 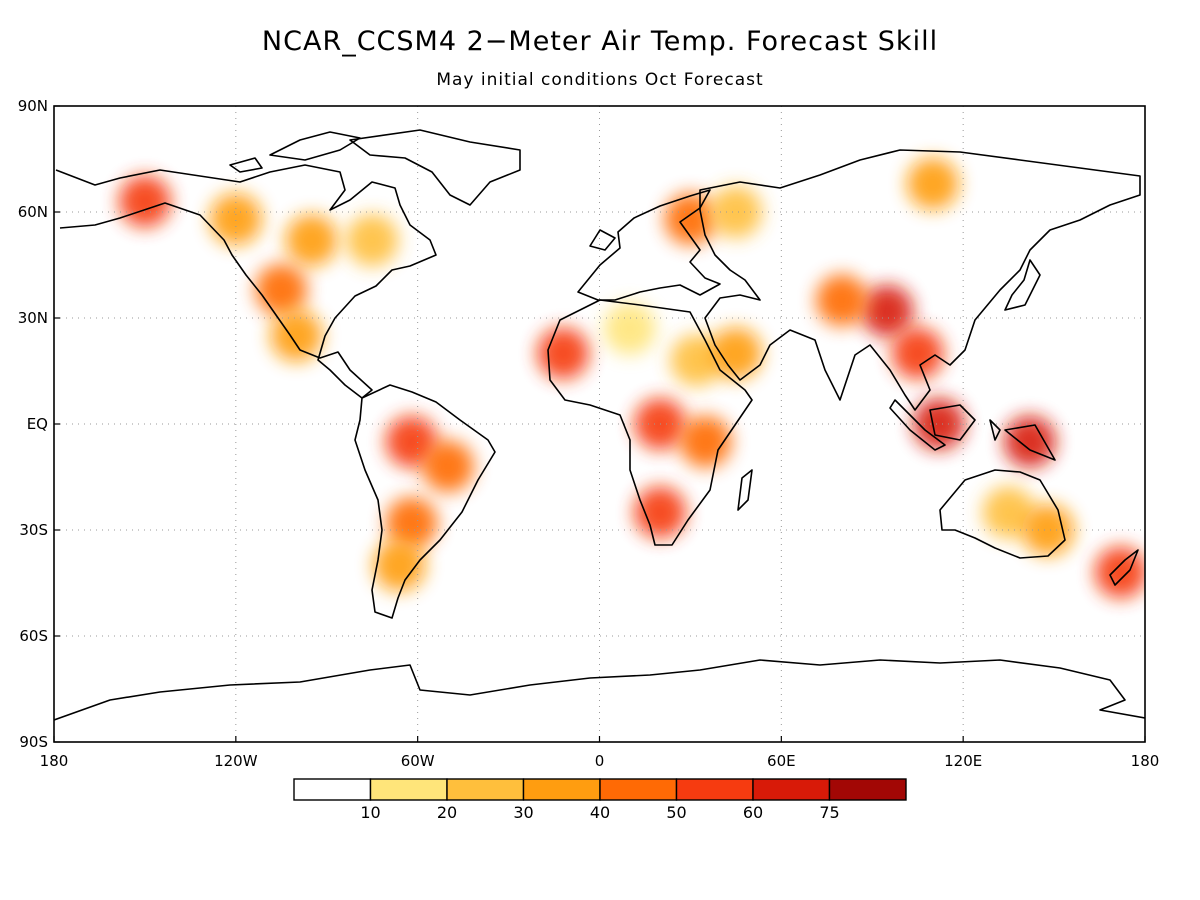 I want to click on colorbar-labels: 10 20 30 40 50 60 75, so click(x=599, y=812).